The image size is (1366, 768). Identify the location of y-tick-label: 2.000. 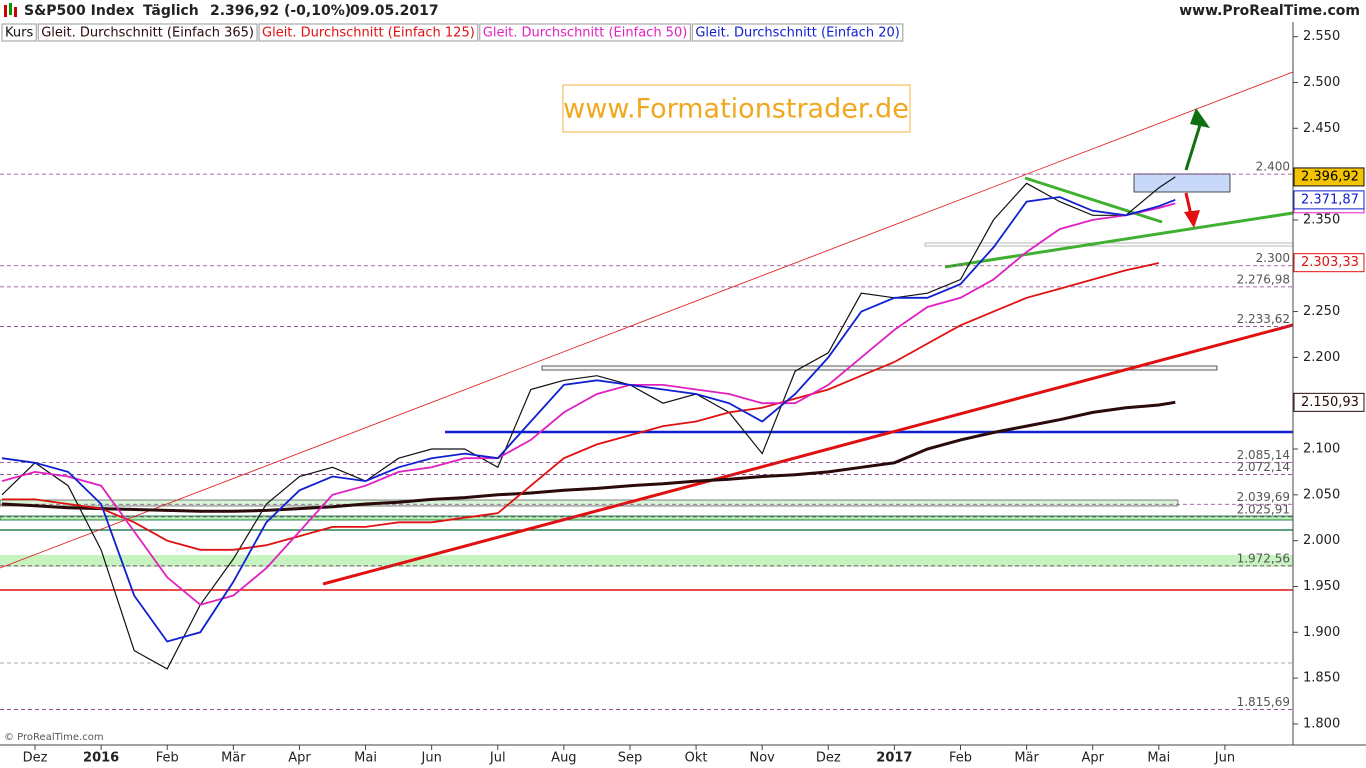
(1321, 540).